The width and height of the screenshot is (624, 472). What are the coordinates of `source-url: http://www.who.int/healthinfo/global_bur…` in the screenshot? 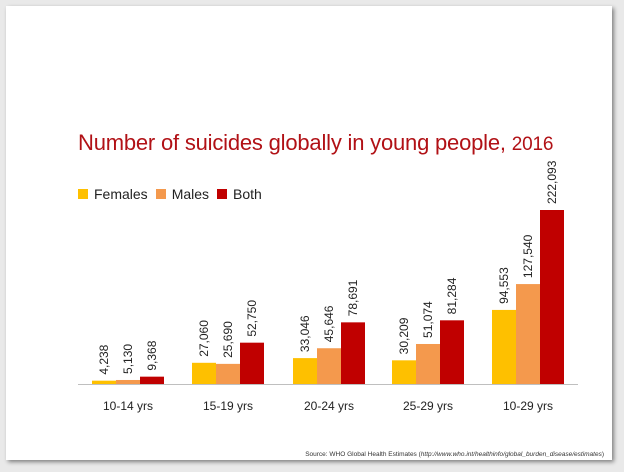 It's located at (511, 454).